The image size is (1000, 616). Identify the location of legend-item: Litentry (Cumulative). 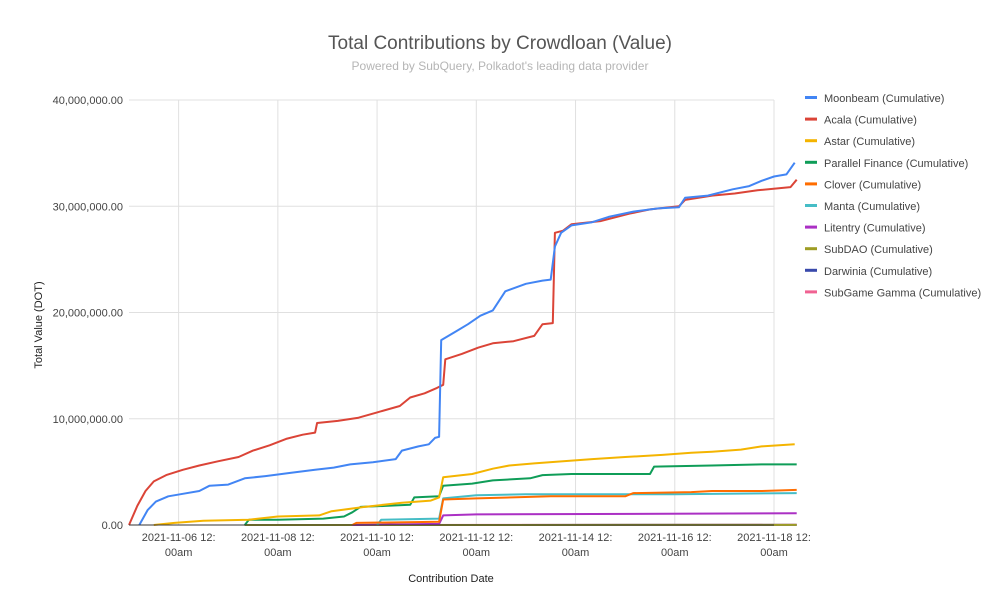
(874, 229).